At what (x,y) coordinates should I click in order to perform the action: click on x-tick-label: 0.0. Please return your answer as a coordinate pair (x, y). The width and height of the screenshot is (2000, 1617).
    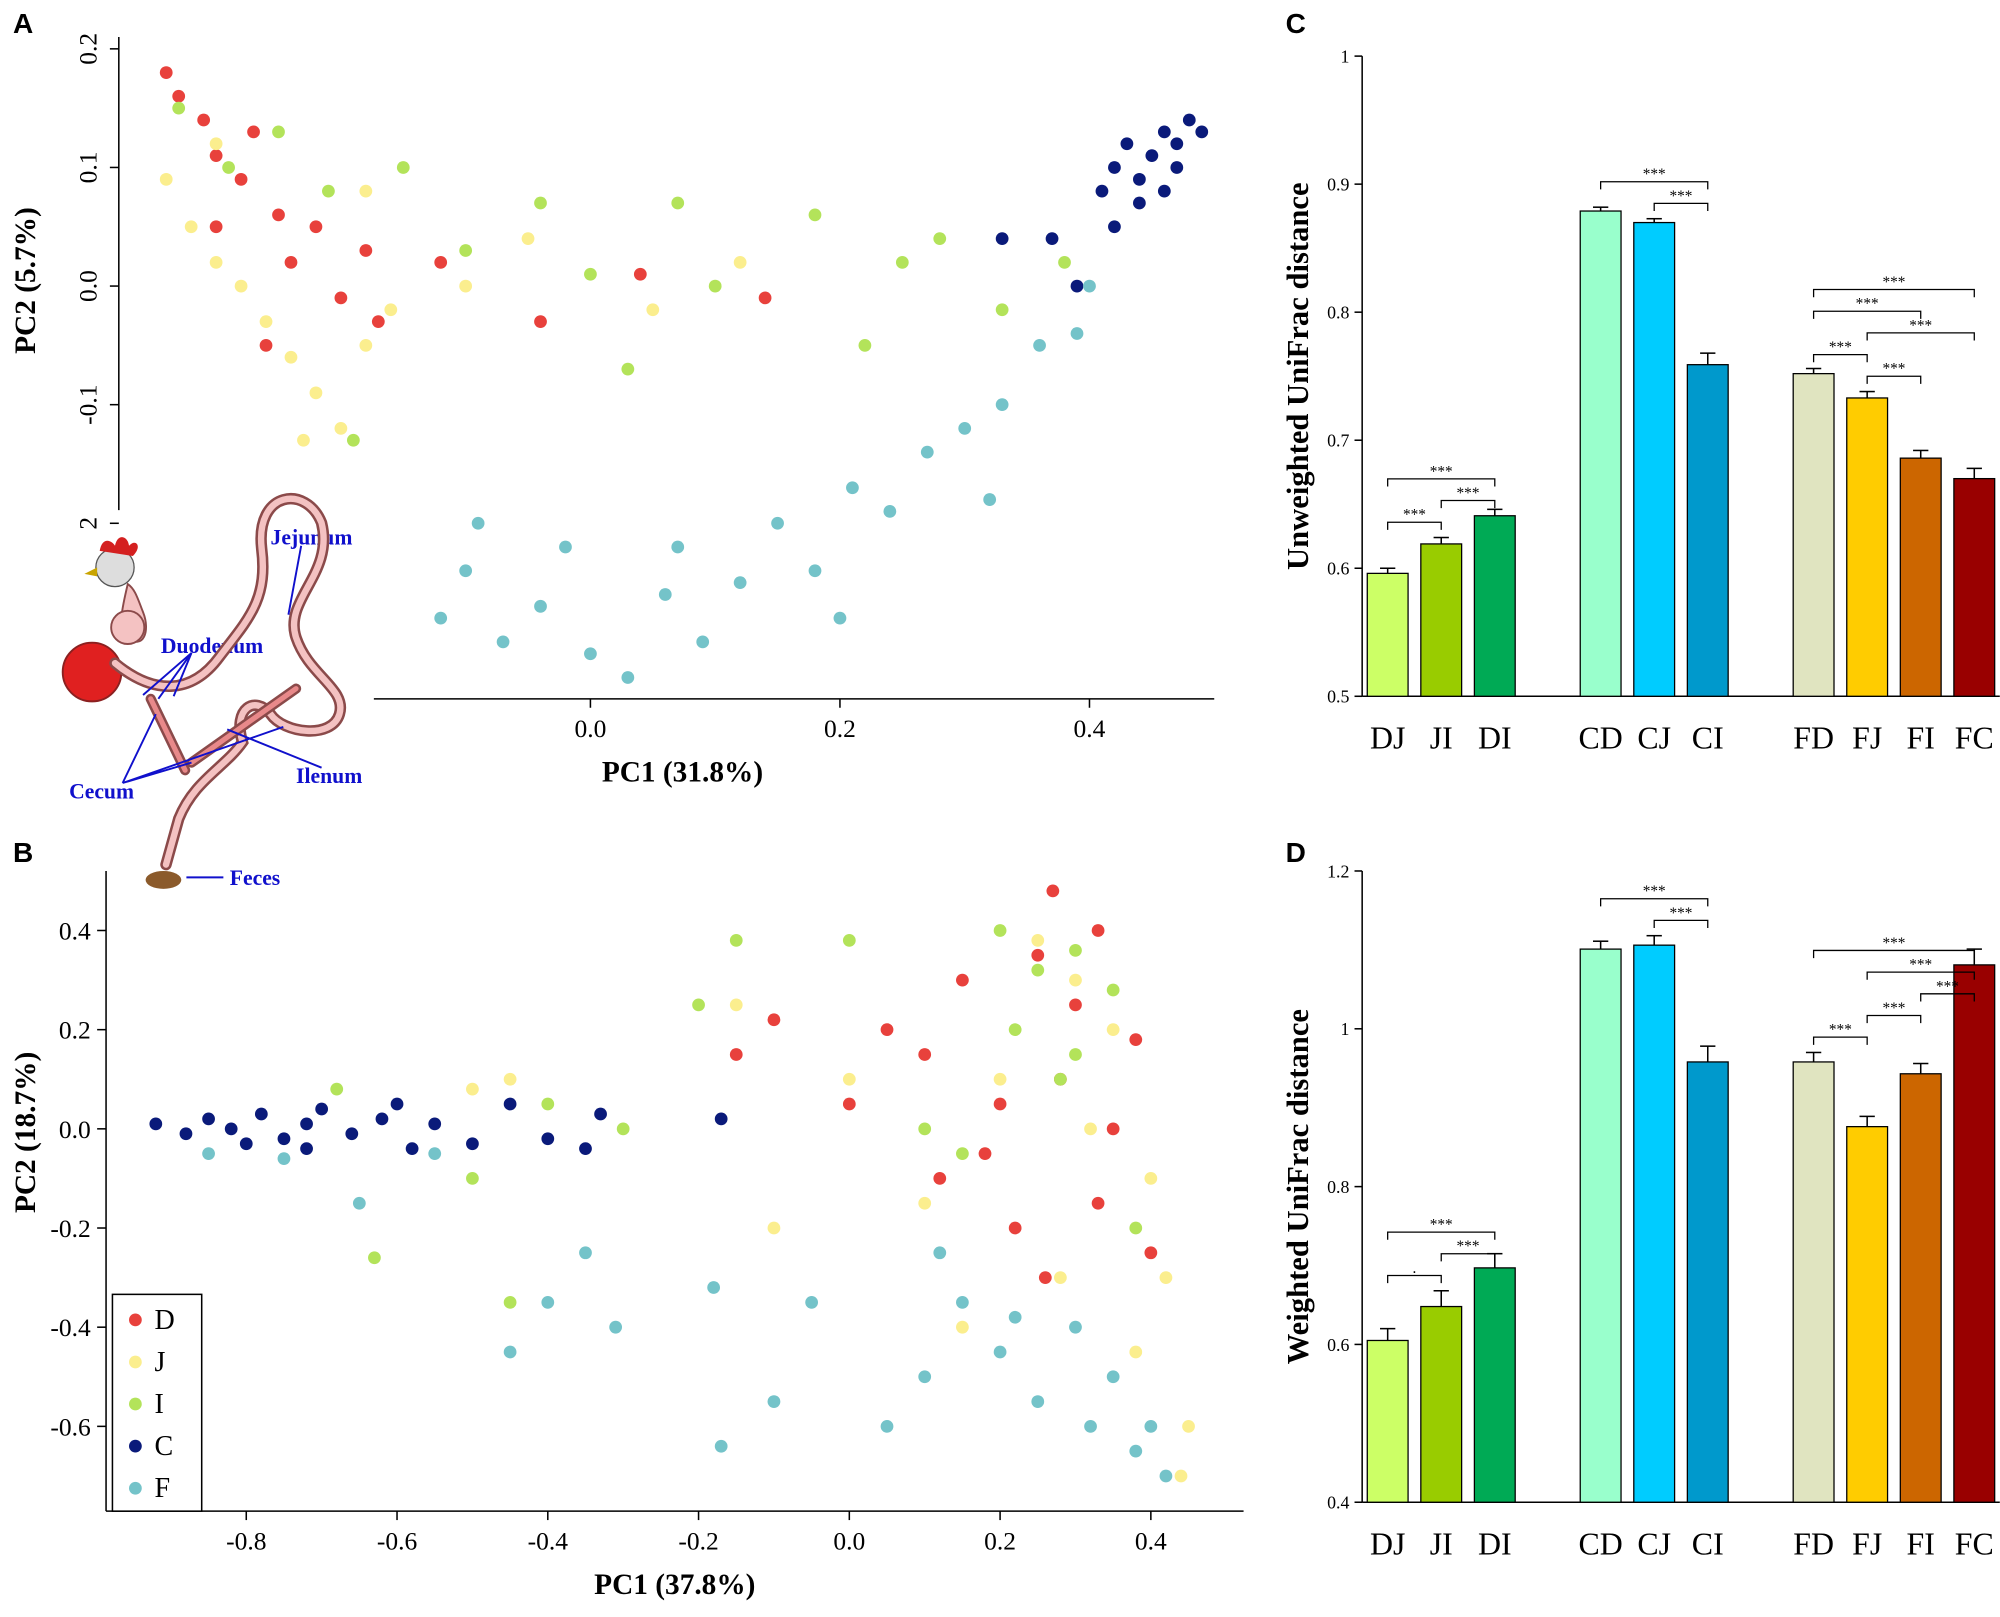
    Looking at the image, I should click on (849, 1540).